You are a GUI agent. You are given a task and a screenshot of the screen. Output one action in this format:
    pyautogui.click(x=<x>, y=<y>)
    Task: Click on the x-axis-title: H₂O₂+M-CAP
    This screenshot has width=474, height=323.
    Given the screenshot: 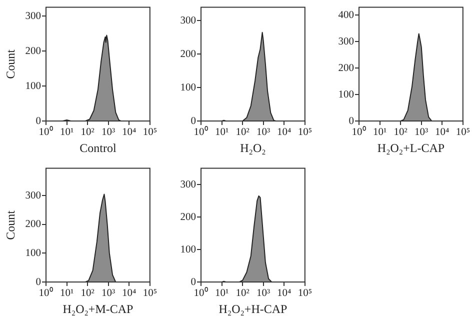 What is the action you would take?
    pyautogui.click(x=98, y=309)
    